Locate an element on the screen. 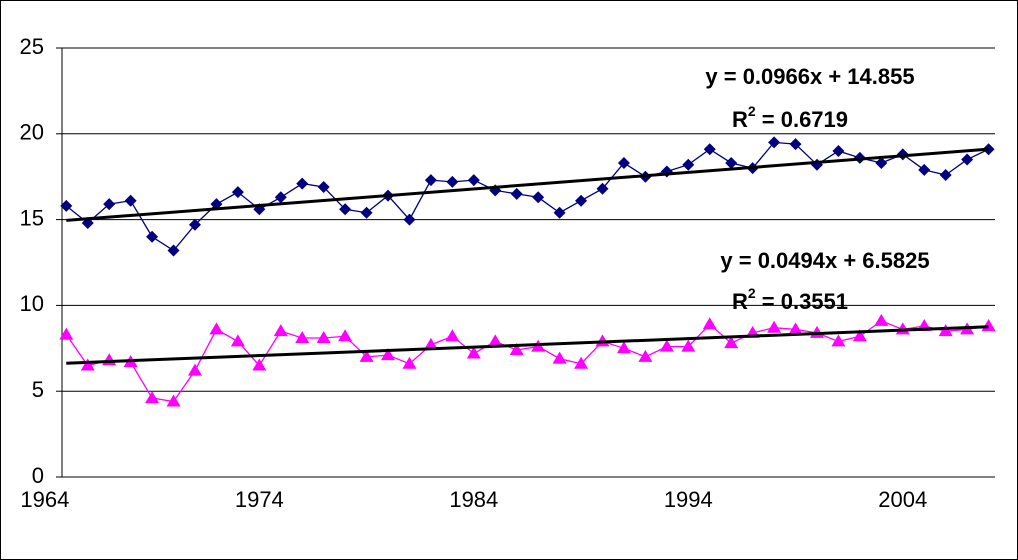 The width and height of the screenshot is (1018, 560). y-tick-label: 20 is located at coordinates (32, 132).